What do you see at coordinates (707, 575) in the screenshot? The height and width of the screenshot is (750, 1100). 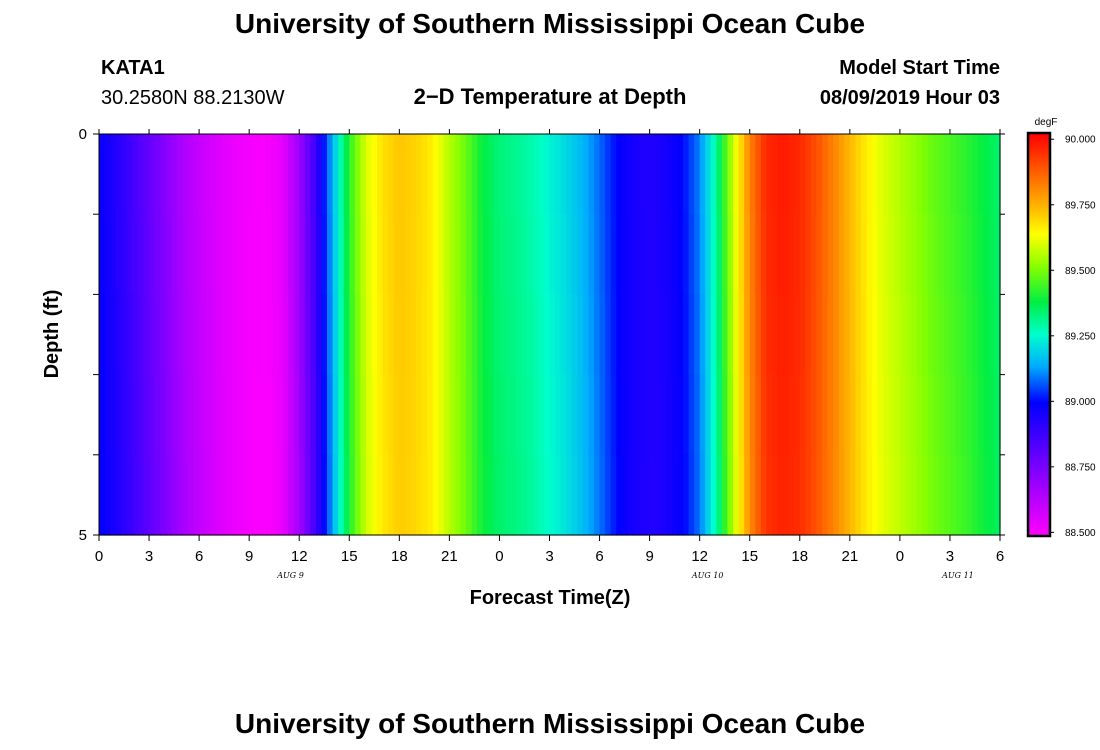 I see `date-label: AUG 10` at bounding box center [707, 575].